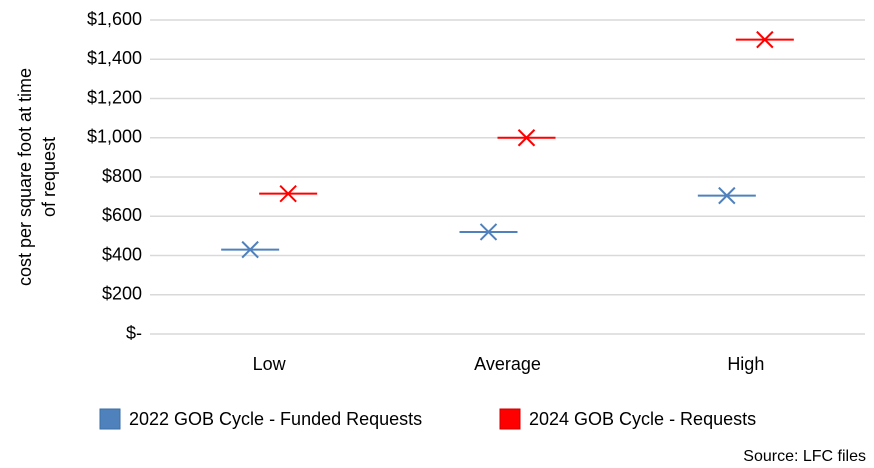 Image resolution: width=874 pixels, height=468 pixels. Describe the element at coordinates (745, 364) in the screenshot. I see `x-tick-label: High` at that location.